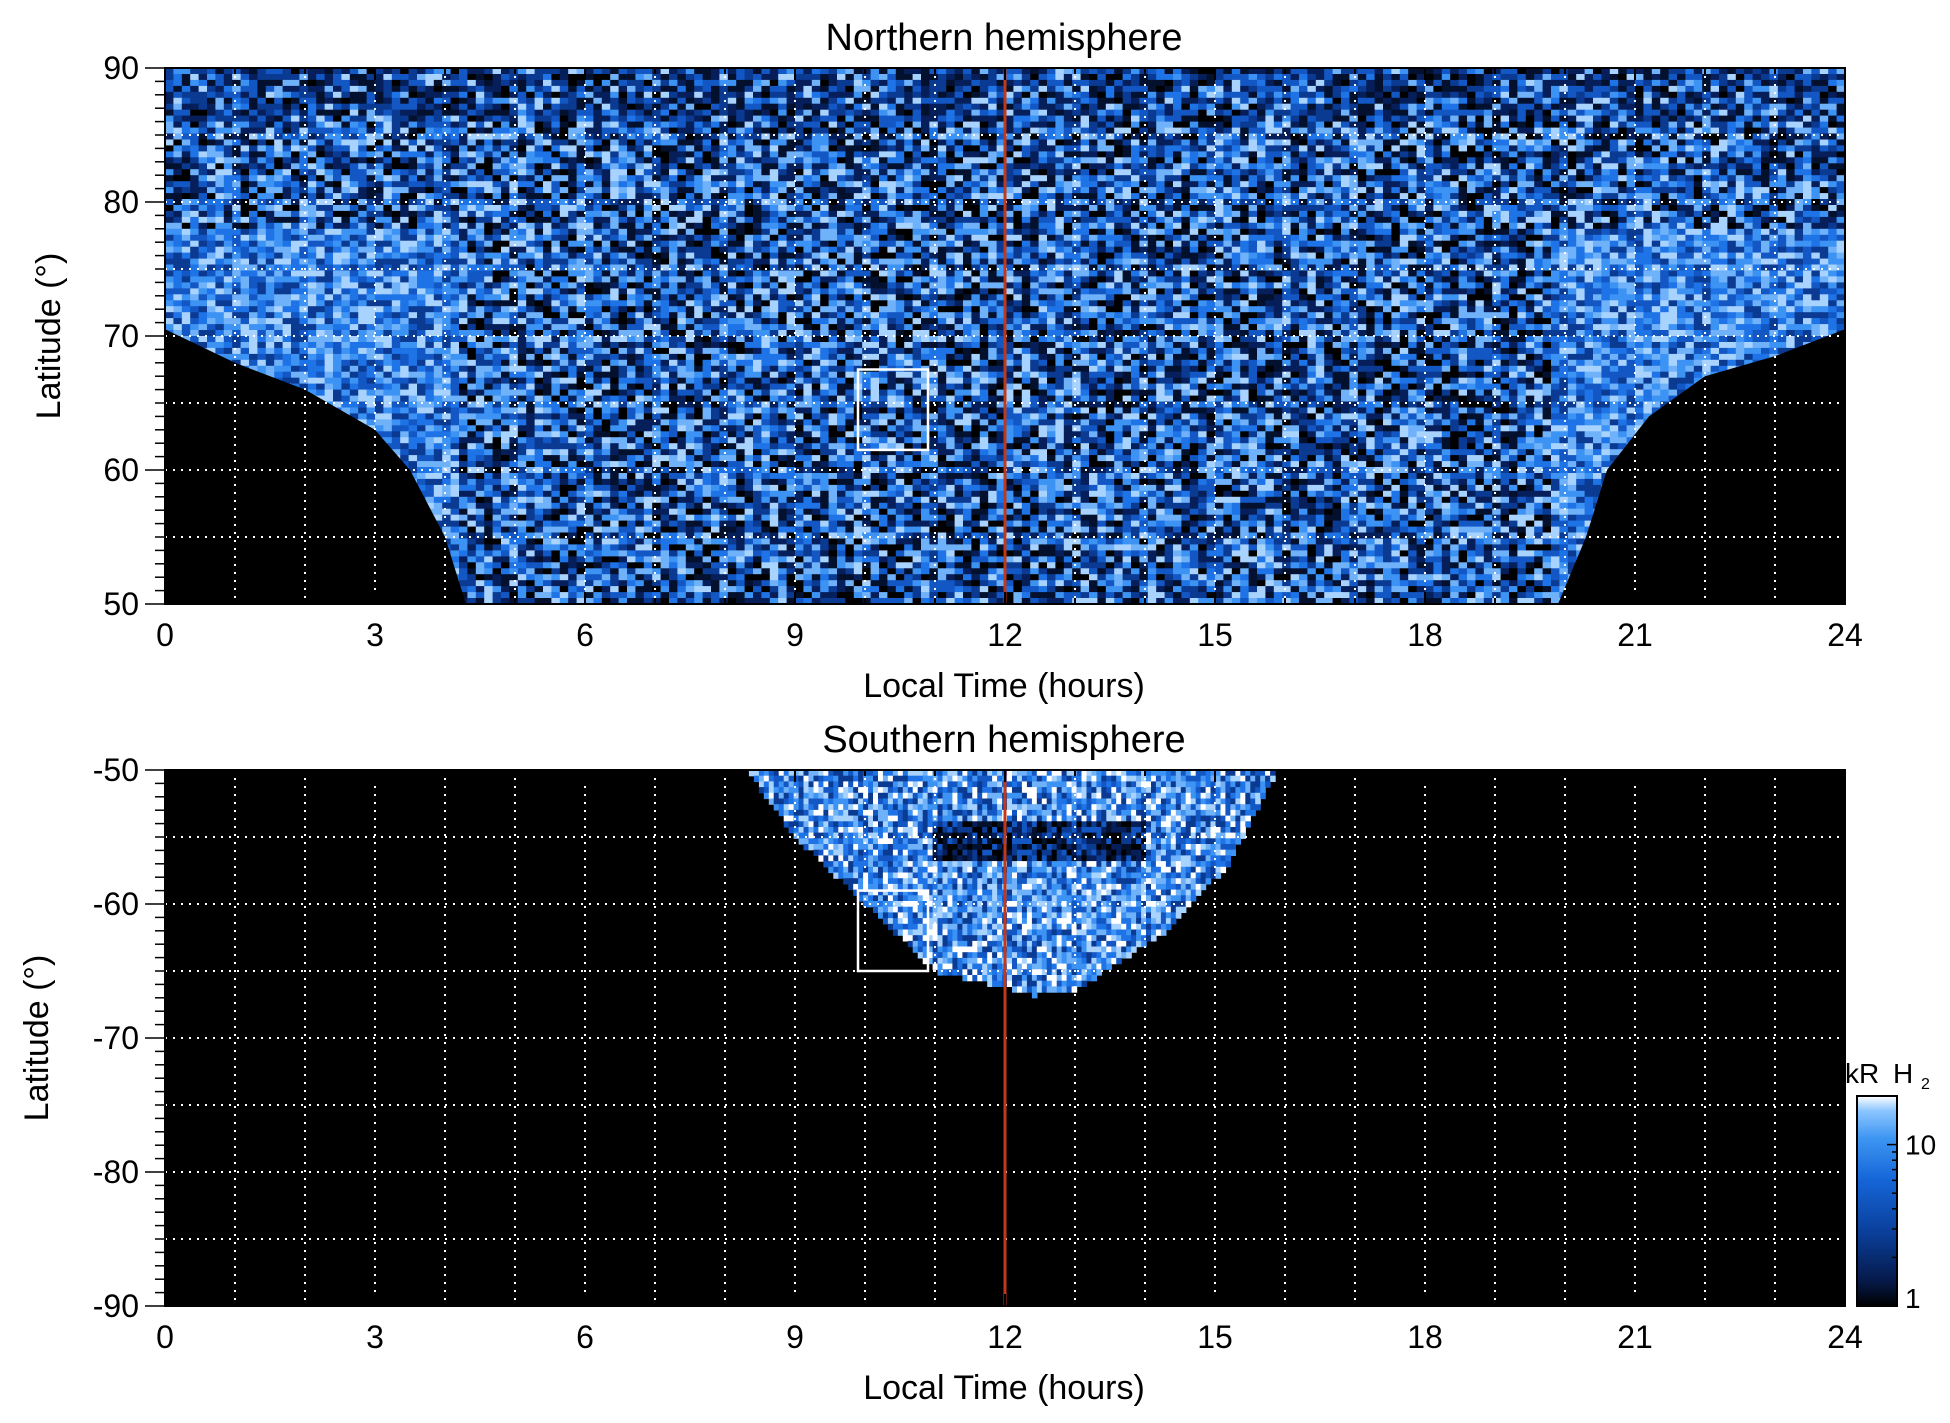  What do you see at coordinates (121, 470) in the screenshot?
I see `y-tick-label: 60` at bounding box center [121, 470].